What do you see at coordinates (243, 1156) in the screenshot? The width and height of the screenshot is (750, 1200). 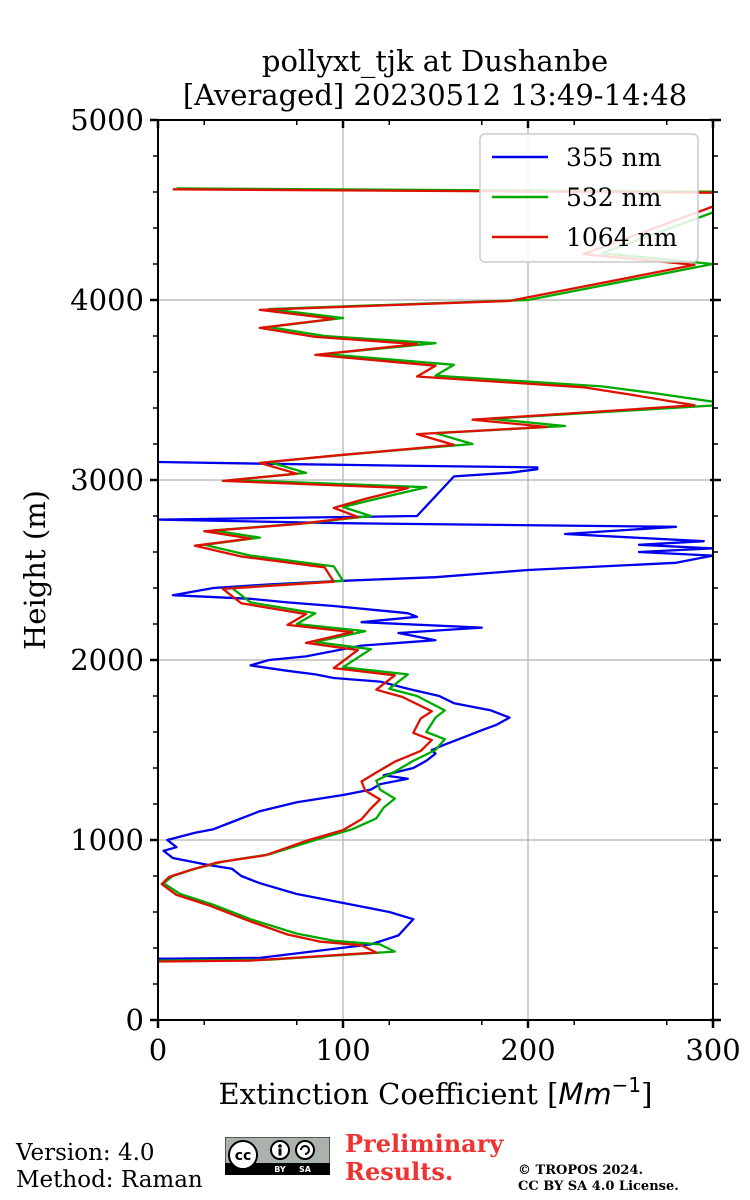 I see `cc-text: cc` at bounding box center [243, 1156].